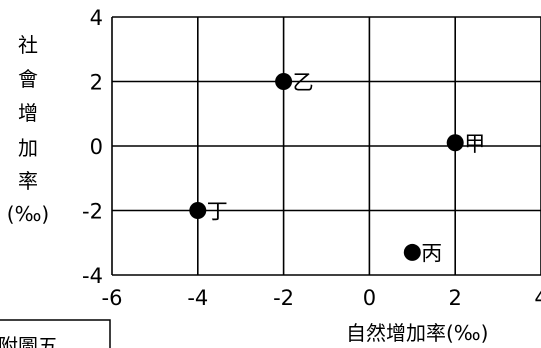 This screenshot has height=348, width=541. Describe the element at coordinates (96, 147) in the screenshot. I see `y-tick-label: 0` at that location.